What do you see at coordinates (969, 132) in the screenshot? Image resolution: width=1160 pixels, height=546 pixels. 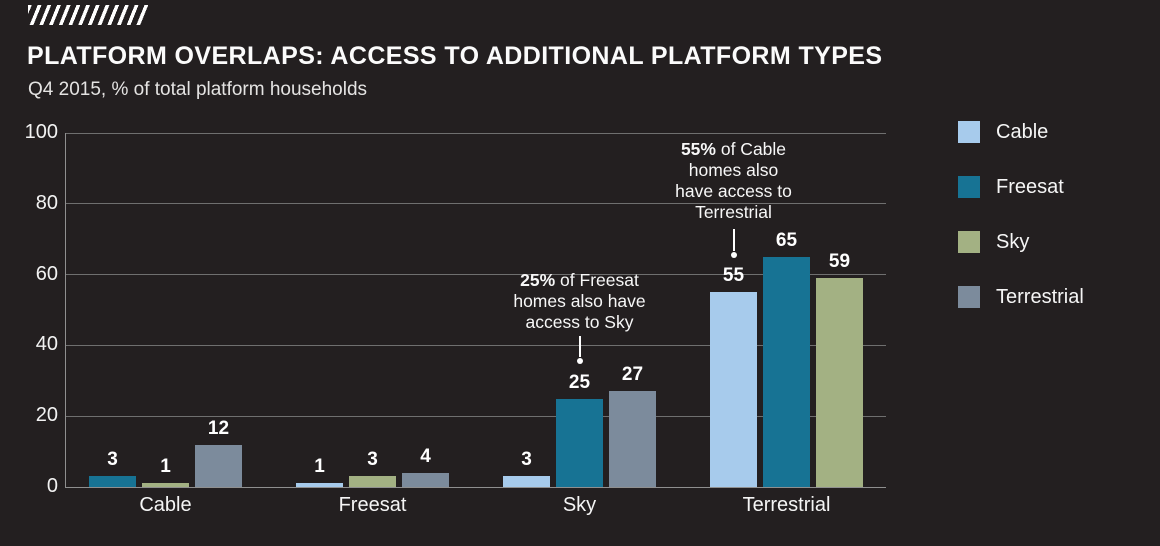 I see `legend-swatch-cable` at bounding box center [969, 132].